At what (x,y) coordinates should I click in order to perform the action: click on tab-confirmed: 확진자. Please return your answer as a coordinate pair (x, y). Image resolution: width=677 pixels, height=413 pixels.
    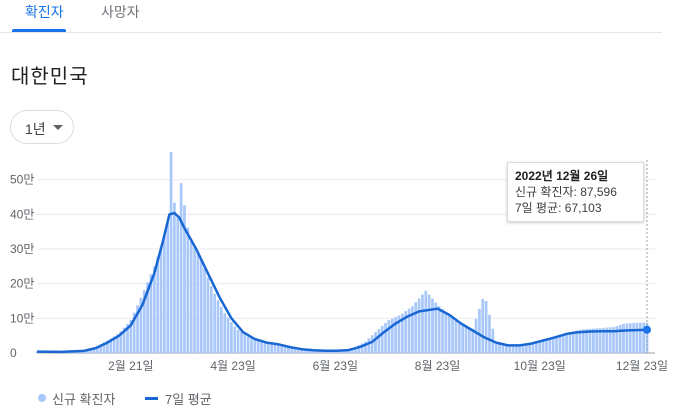
    Looking at the image, I should click on (44, 12).